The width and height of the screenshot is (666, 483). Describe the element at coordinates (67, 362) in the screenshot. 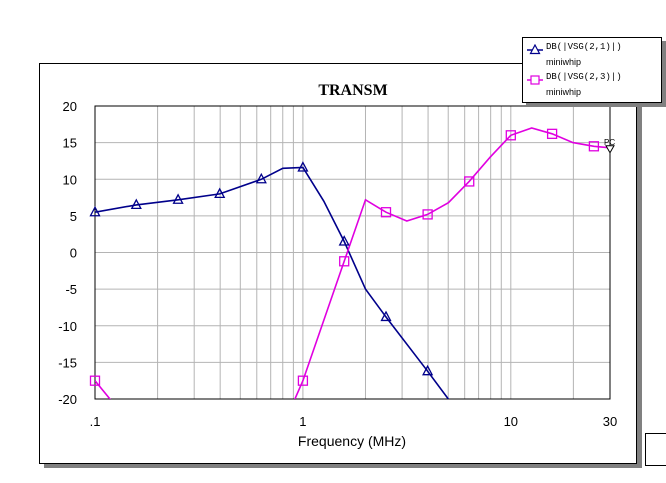

I see `y-tick-label: -15` at that location.